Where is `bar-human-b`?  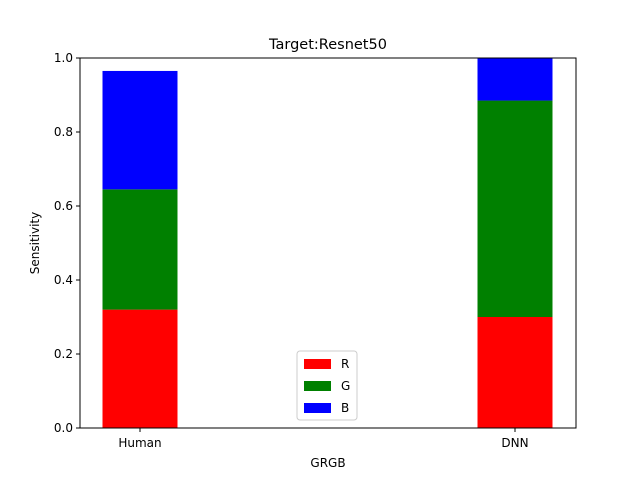
bar-human-b is located at coordinates (140, 130).